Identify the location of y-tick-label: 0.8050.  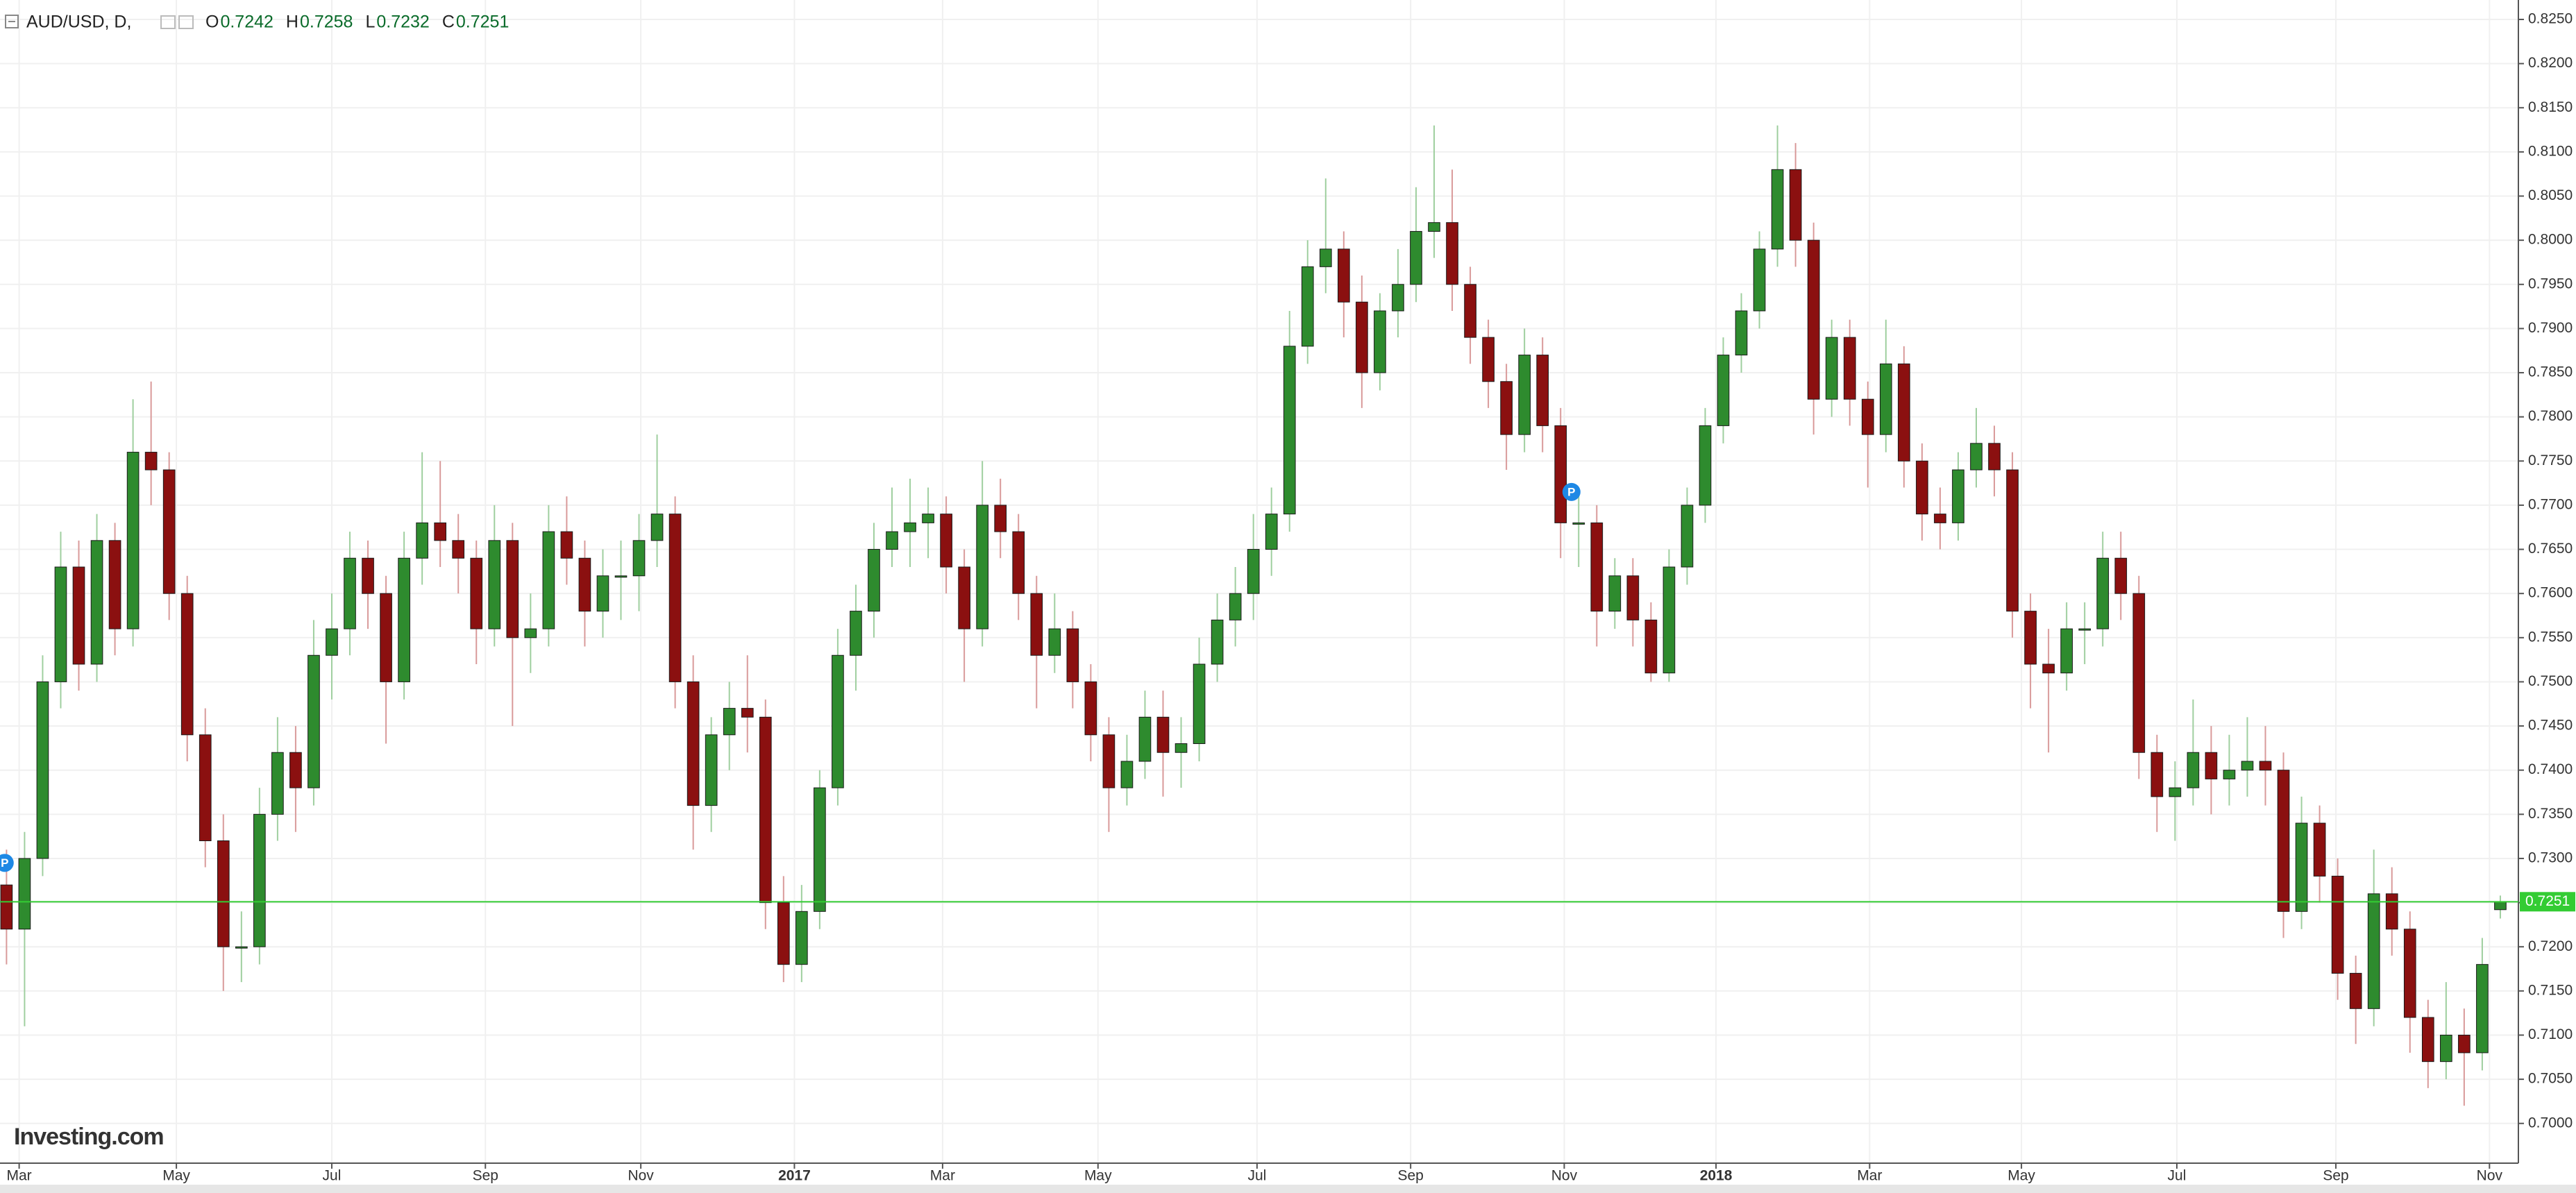
(2550, 195).